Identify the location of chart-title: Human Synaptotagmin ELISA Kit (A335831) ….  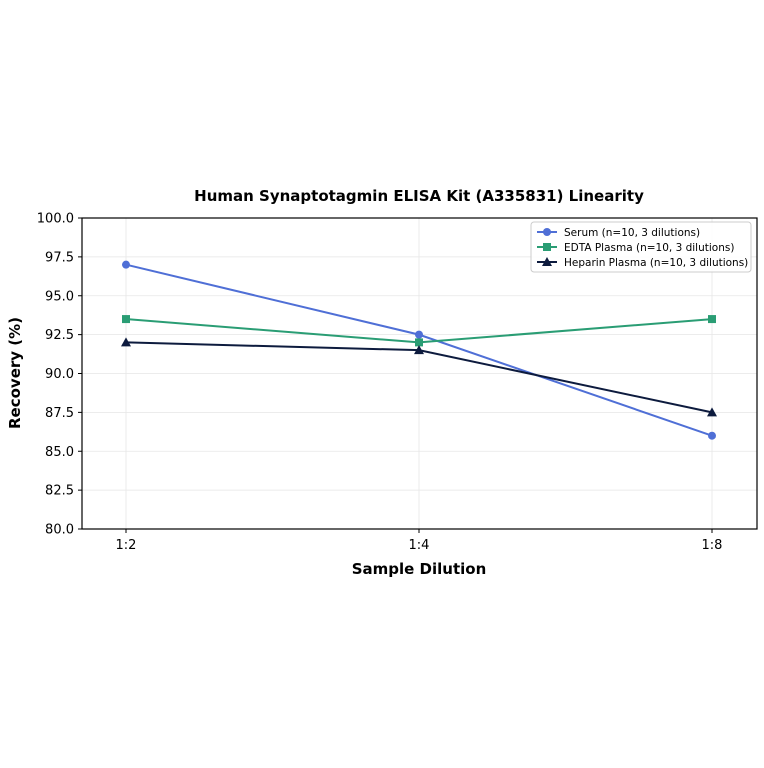
(419, 196).